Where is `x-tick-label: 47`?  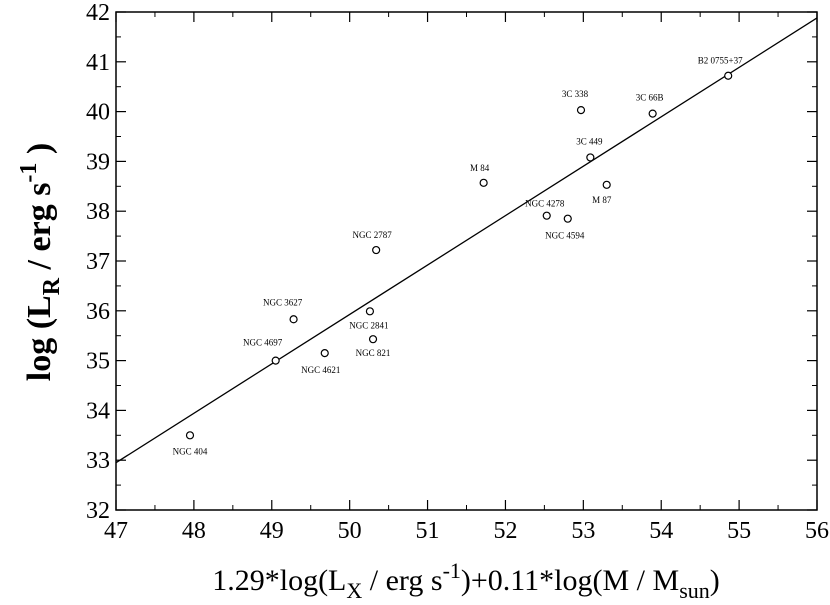
x-tick-label: 47 is located at coordinates (116, 531).